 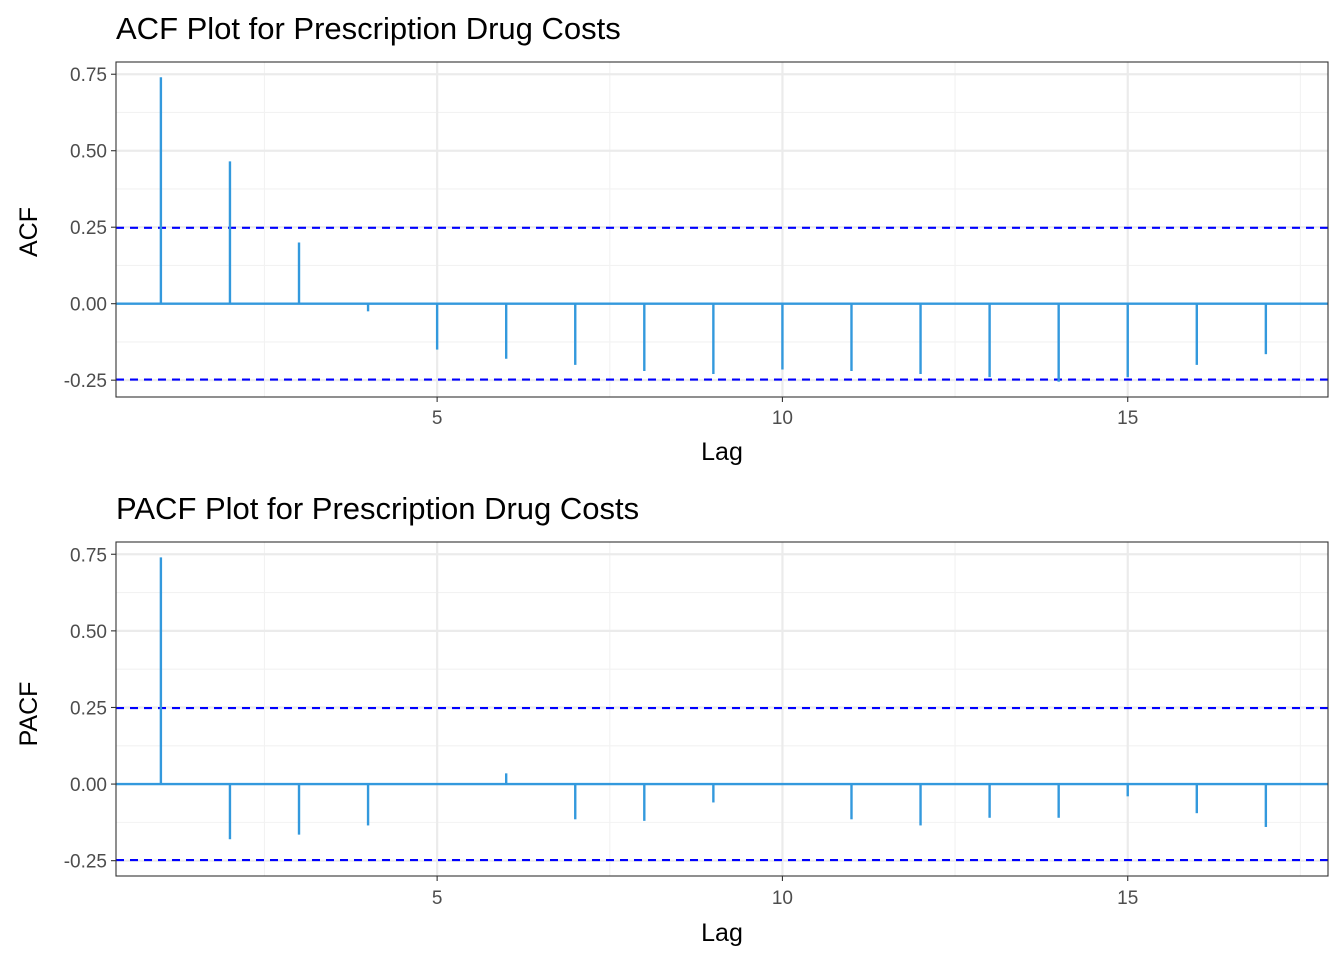 I want to click on acf-x-ticks: 5 10 15, so click(x=785, y=413).